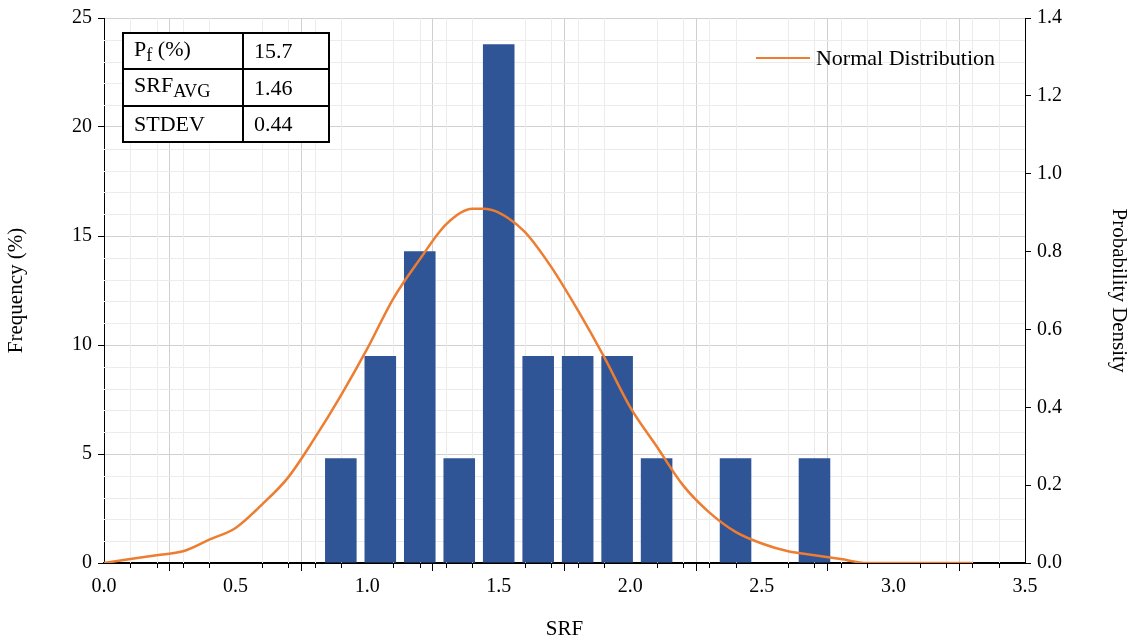 The image size is (1135, 642). Describe the element at coordinates (1049, 16) in the screenshot. I see `y2-tick-label: 1.4` at that location.